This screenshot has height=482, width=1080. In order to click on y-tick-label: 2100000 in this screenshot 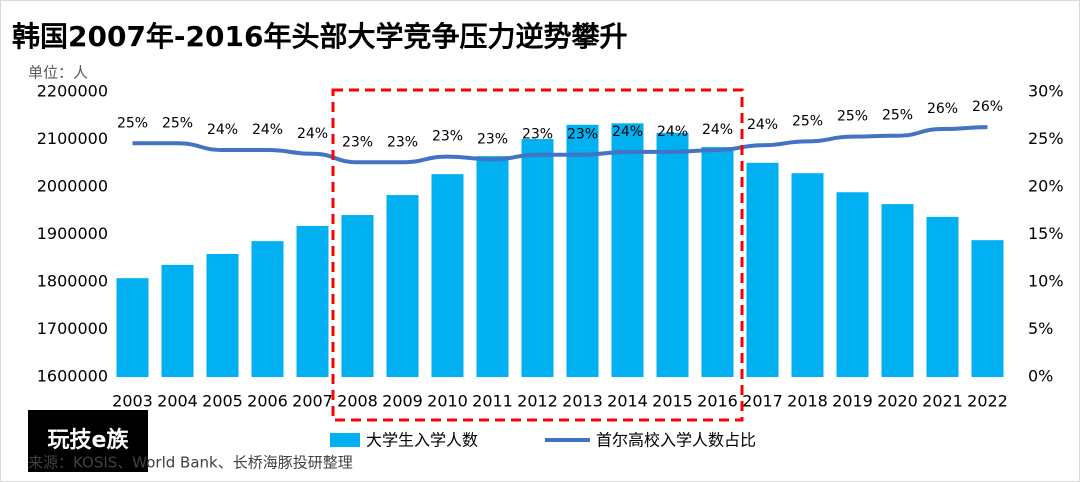, I will do `click(72, 138)`.